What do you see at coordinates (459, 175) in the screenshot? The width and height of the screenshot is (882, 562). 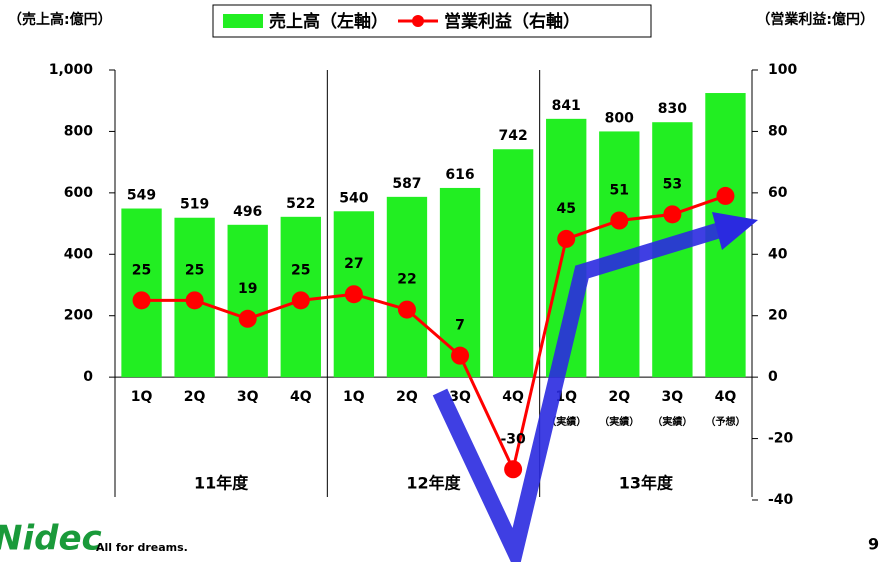 I see `bar-value-label: 616` at bounding box center [459, 175].